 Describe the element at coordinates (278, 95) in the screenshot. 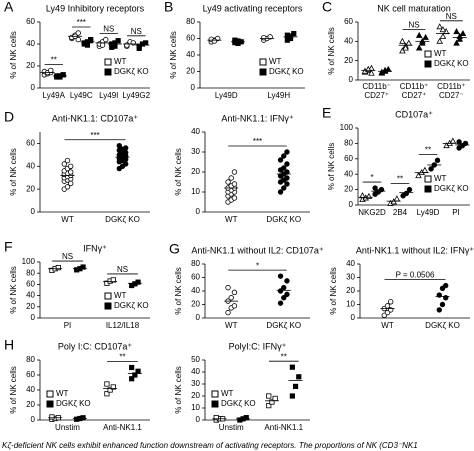

I see `x-tick-label: Ly49H` at that location.